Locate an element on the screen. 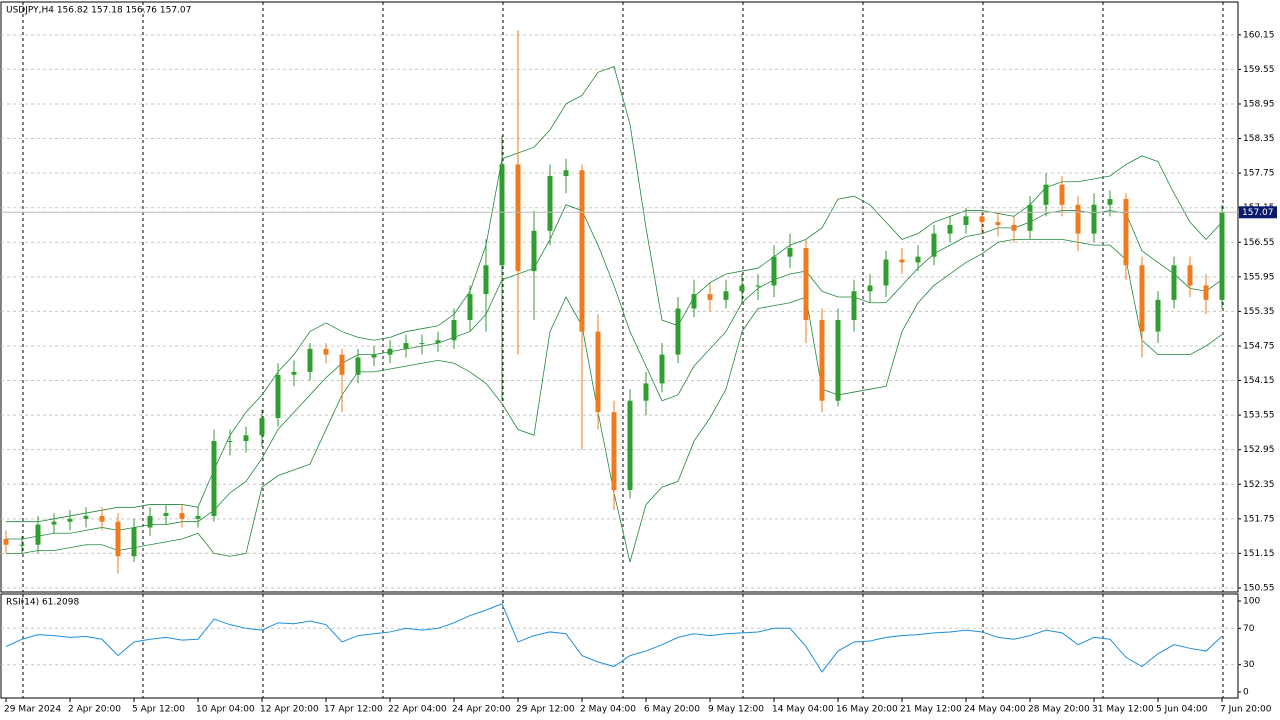  price-box is located at coordinates (1258, 212).